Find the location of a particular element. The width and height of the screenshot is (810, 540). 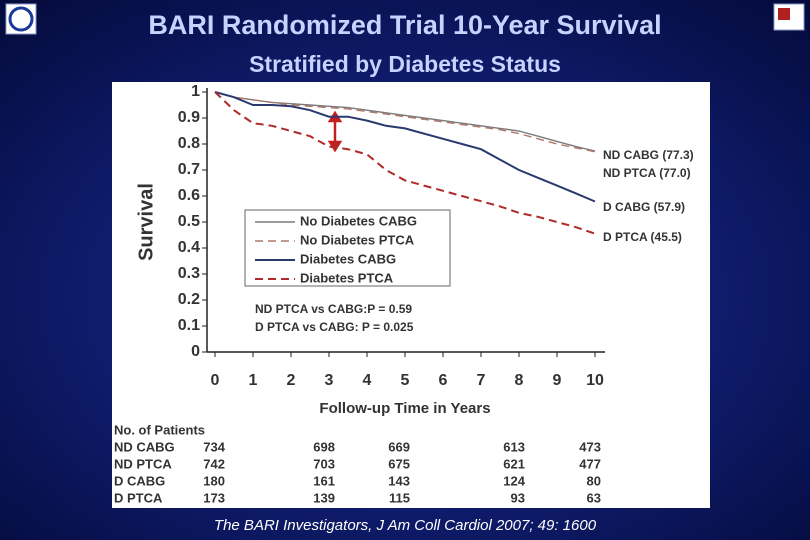

patients-count: 124 is located at coordinates (514, 480).